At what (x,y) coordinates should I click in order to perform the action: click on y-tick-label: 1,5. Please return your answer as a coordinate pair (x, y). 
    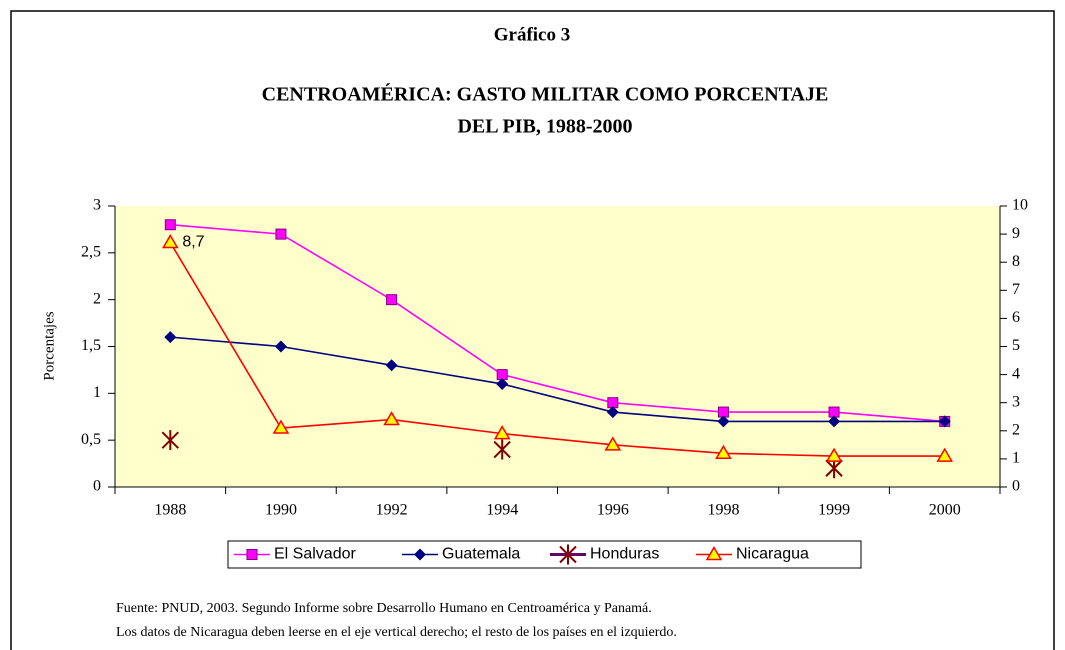
    Looking at the image, I should click on (91, 345).